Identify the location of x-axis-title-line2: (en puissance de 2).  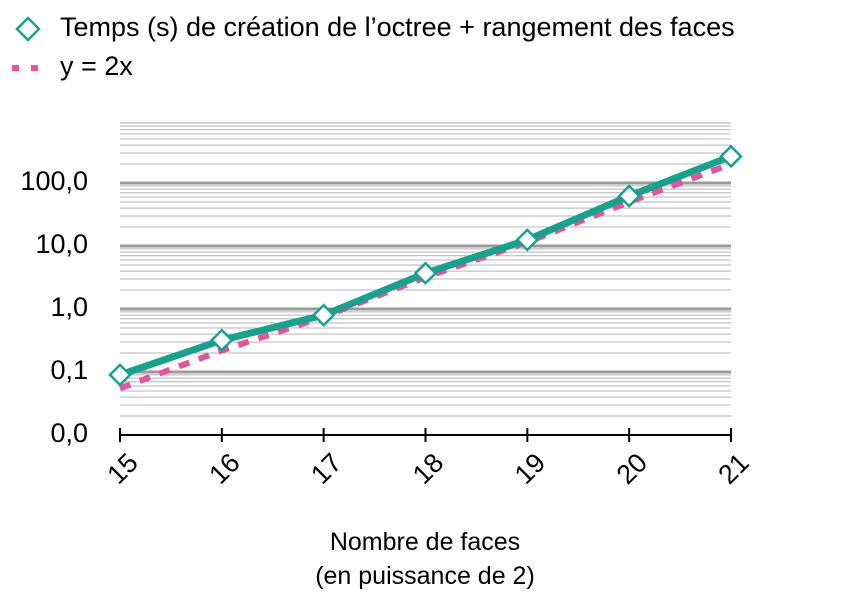
(425, 576).